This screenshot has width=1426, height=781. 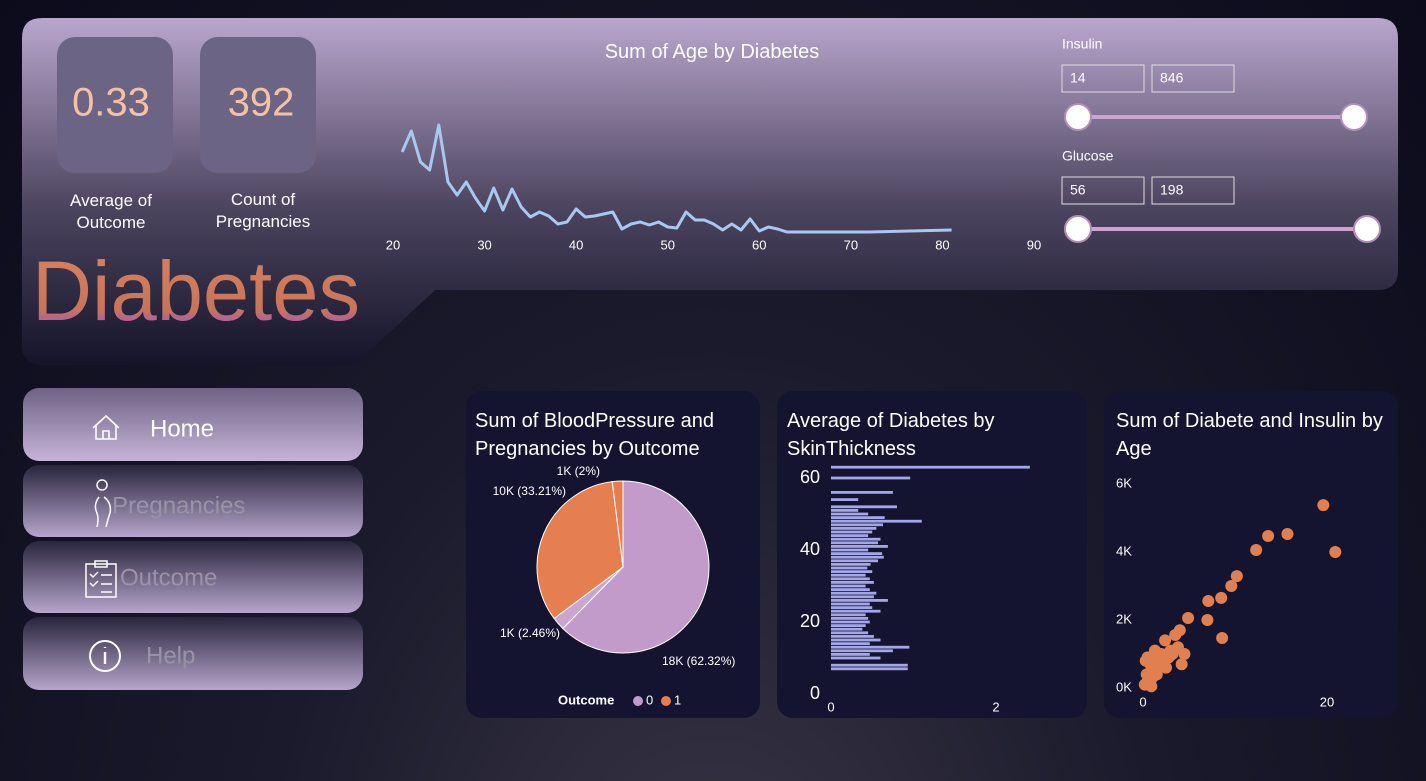 I want to click on x-tick-label: 20, so click(x=1327, y=701).